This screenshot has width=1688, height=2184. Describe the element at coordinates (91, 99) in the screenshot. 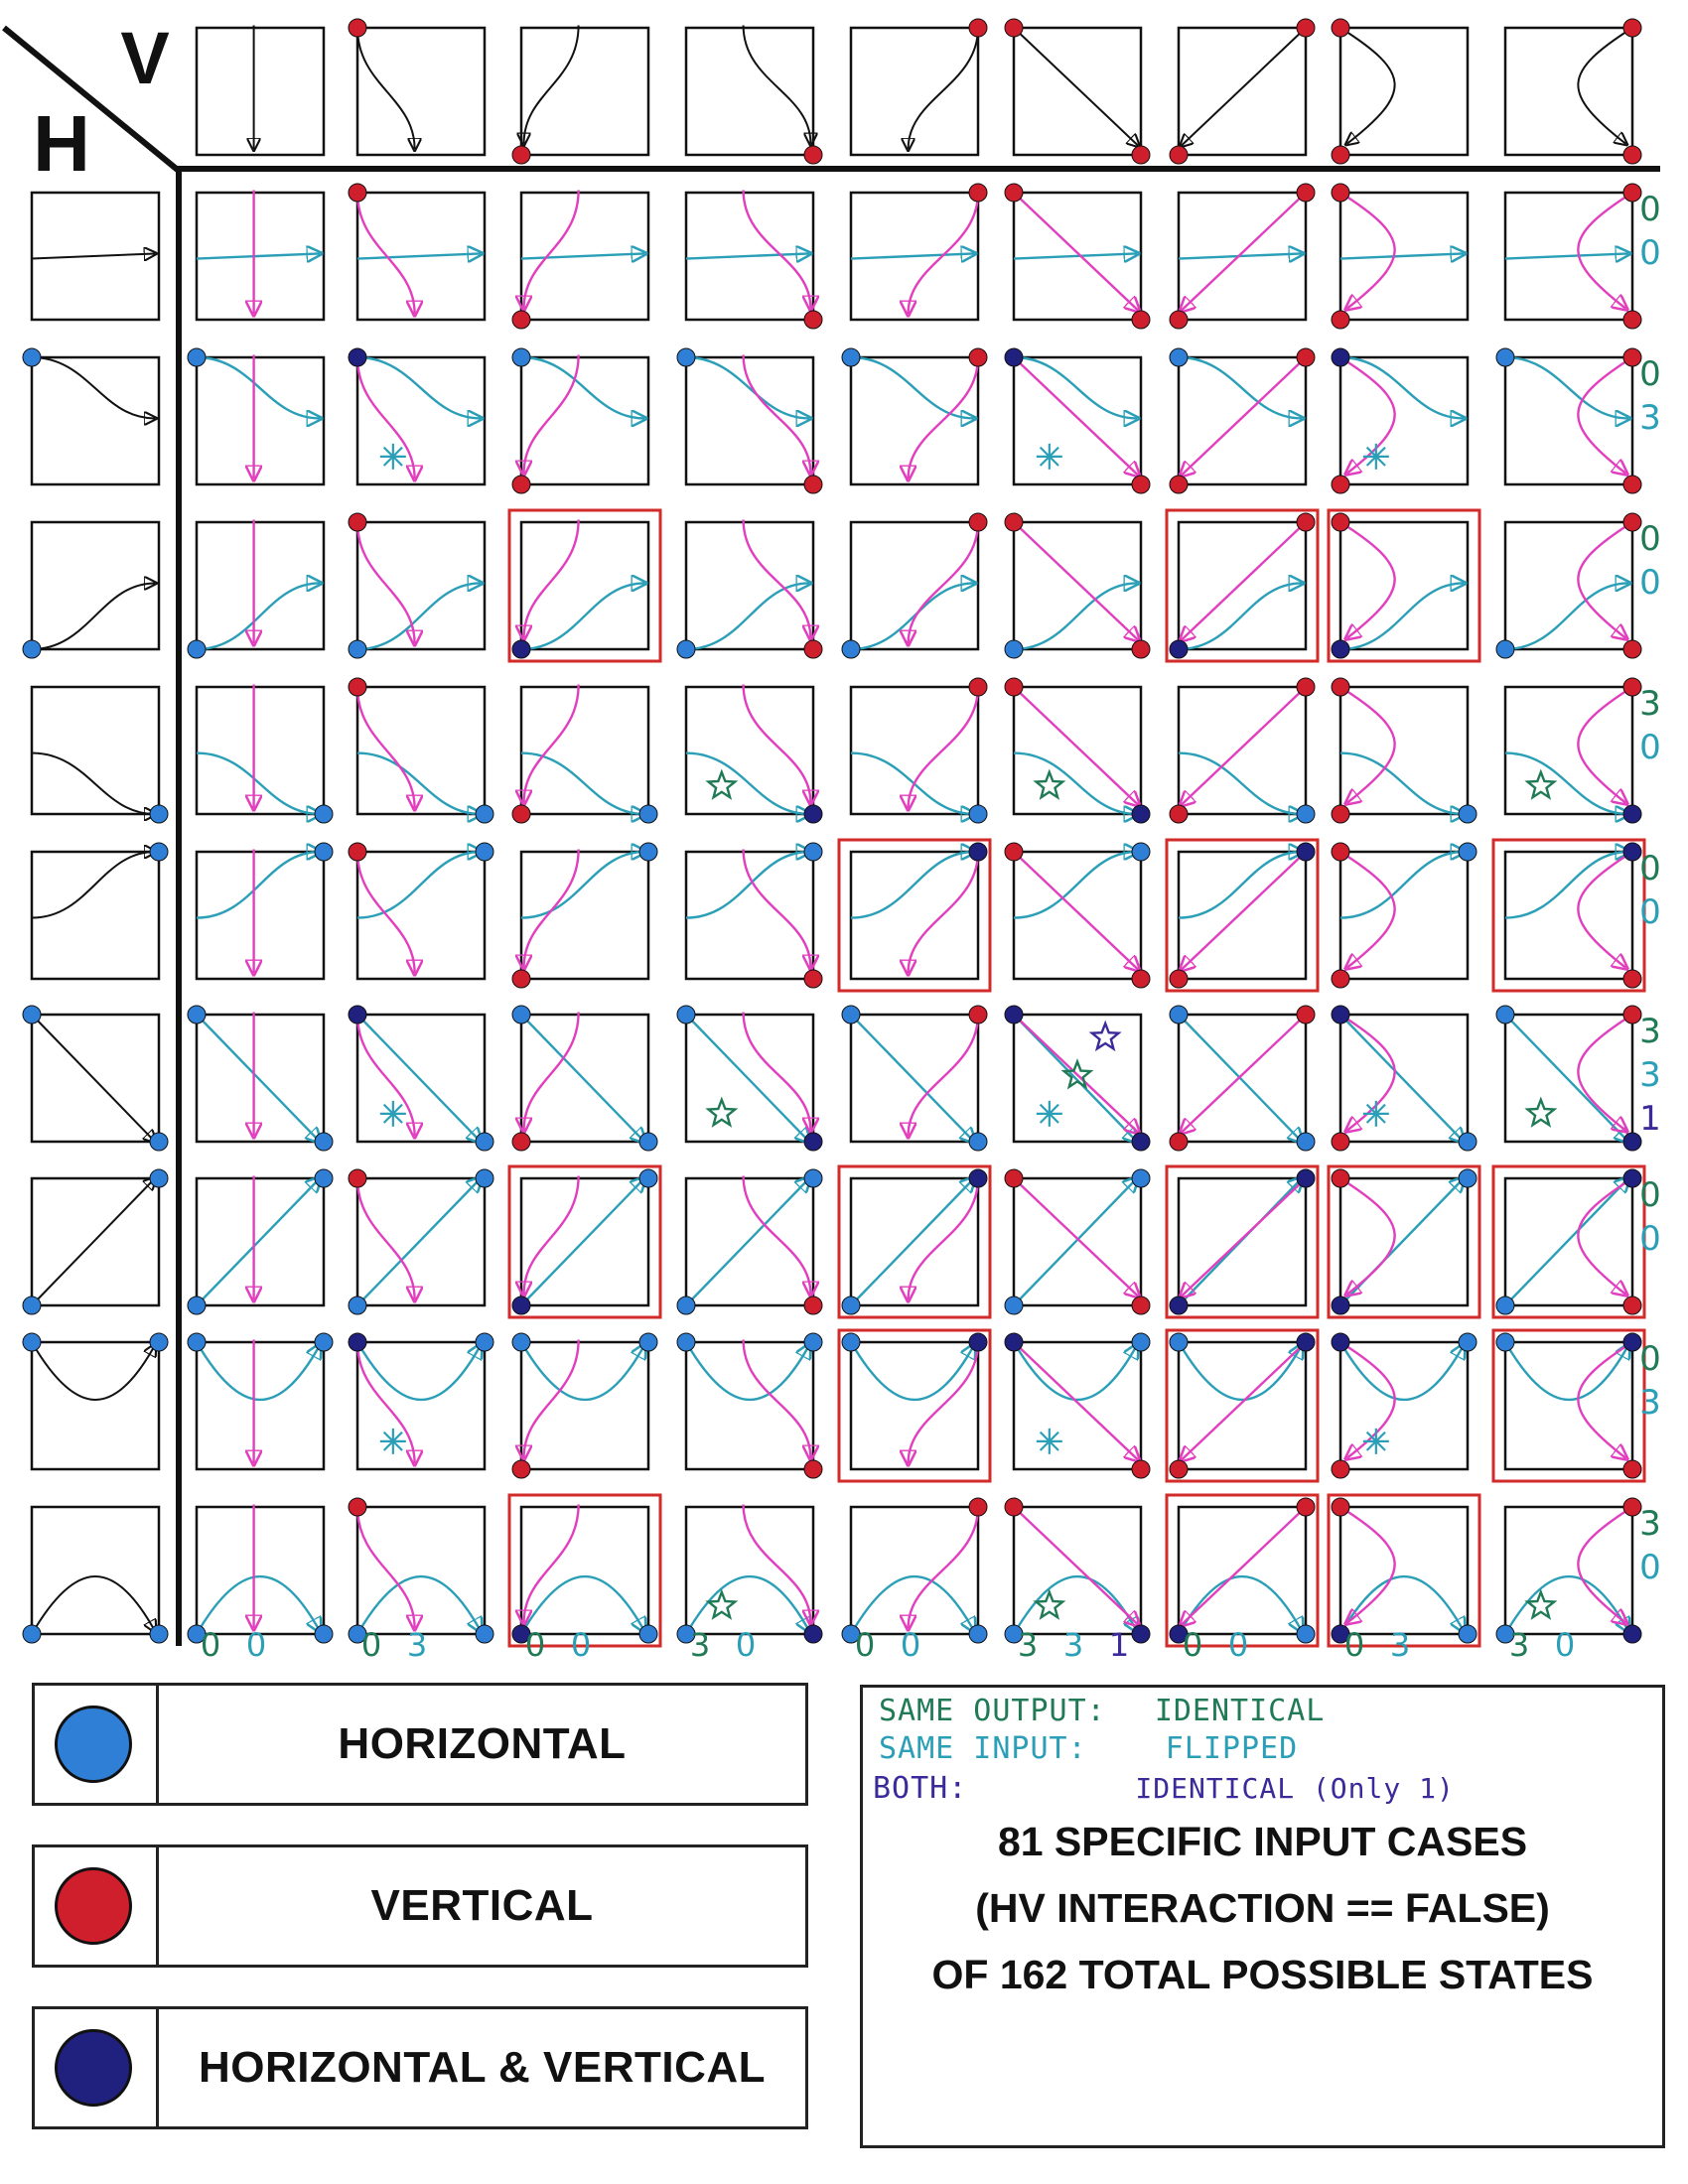

I see `header-diagonal` at that location.